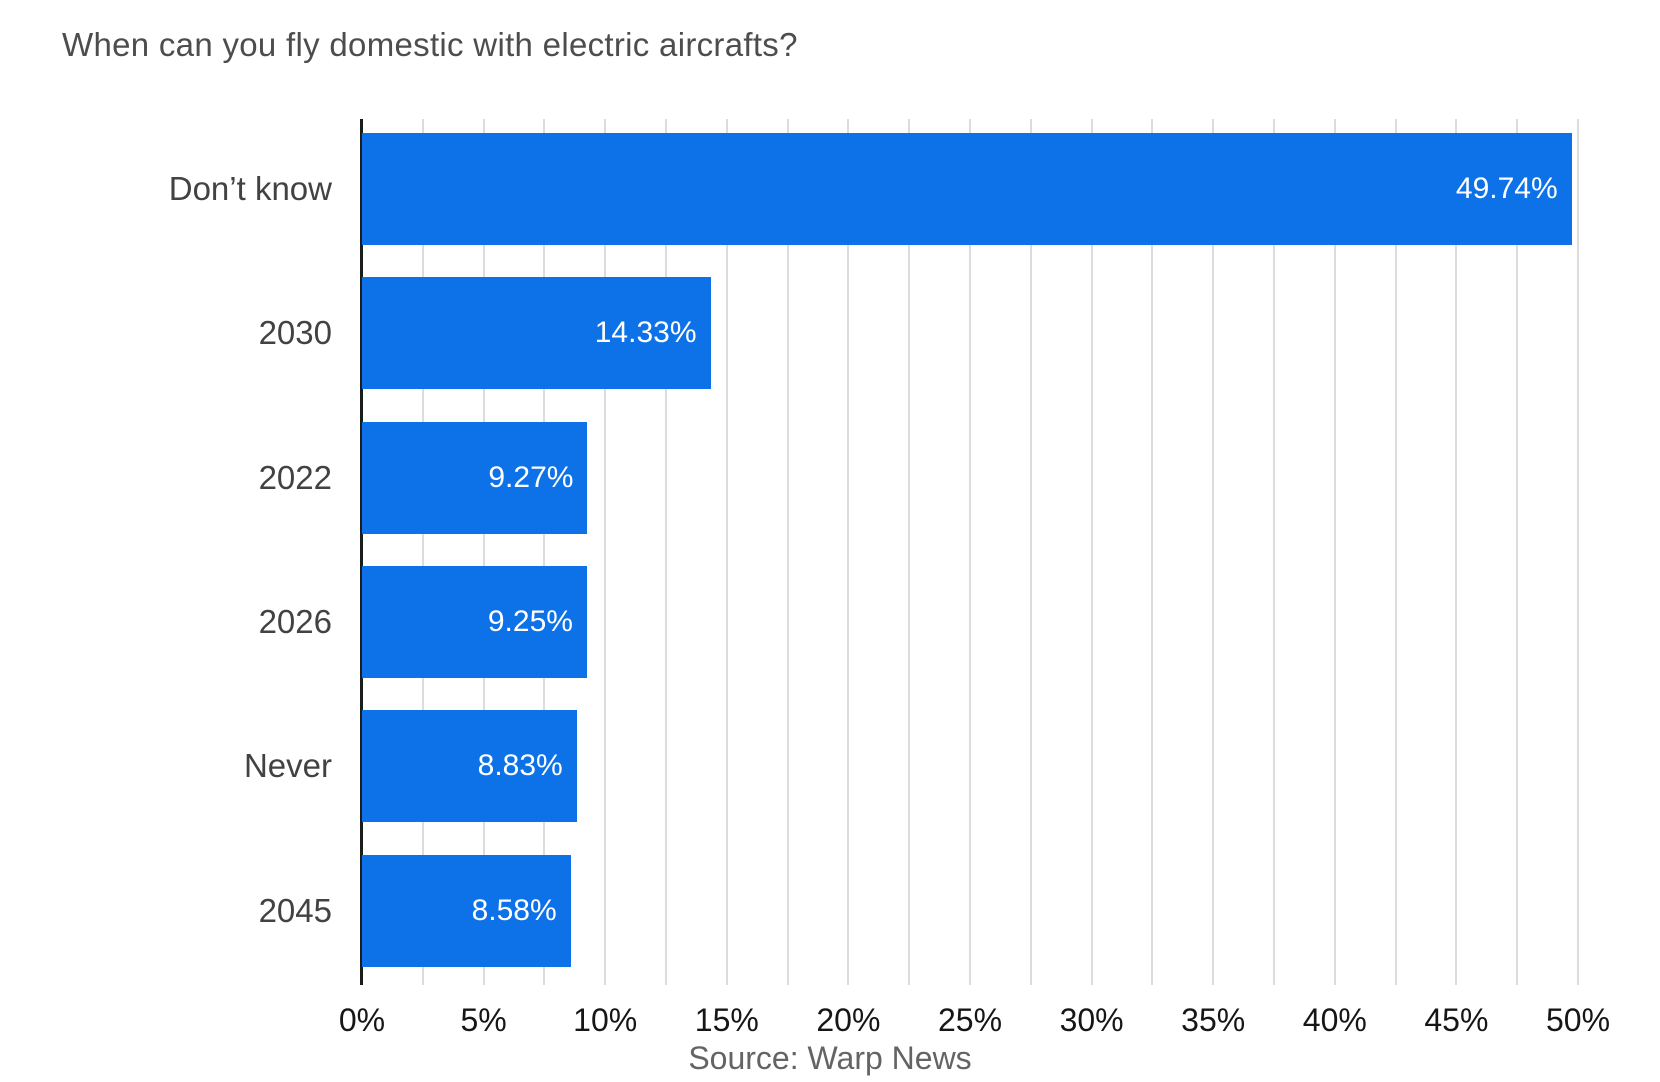  I want to click on bar: 14.33%, so click(536, 333).